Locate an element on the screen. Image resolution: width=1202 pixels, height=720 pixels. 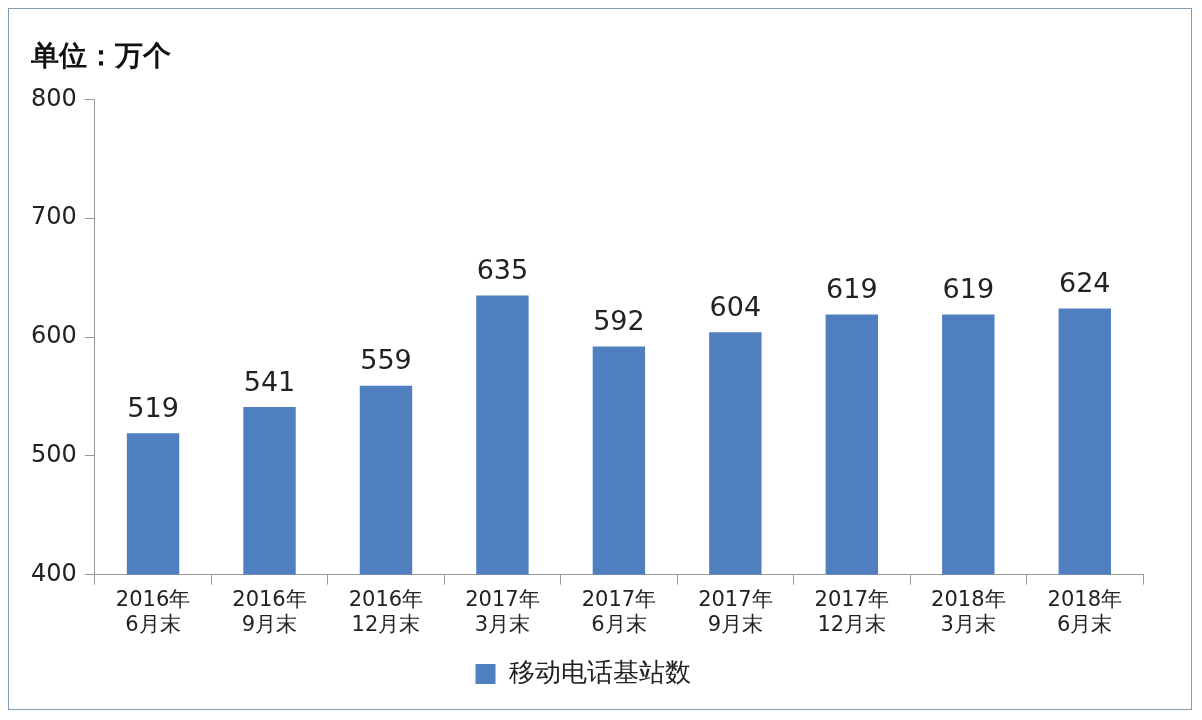
x-tick-label: 2018年 6月末 is located at coordinates (1084, 611).